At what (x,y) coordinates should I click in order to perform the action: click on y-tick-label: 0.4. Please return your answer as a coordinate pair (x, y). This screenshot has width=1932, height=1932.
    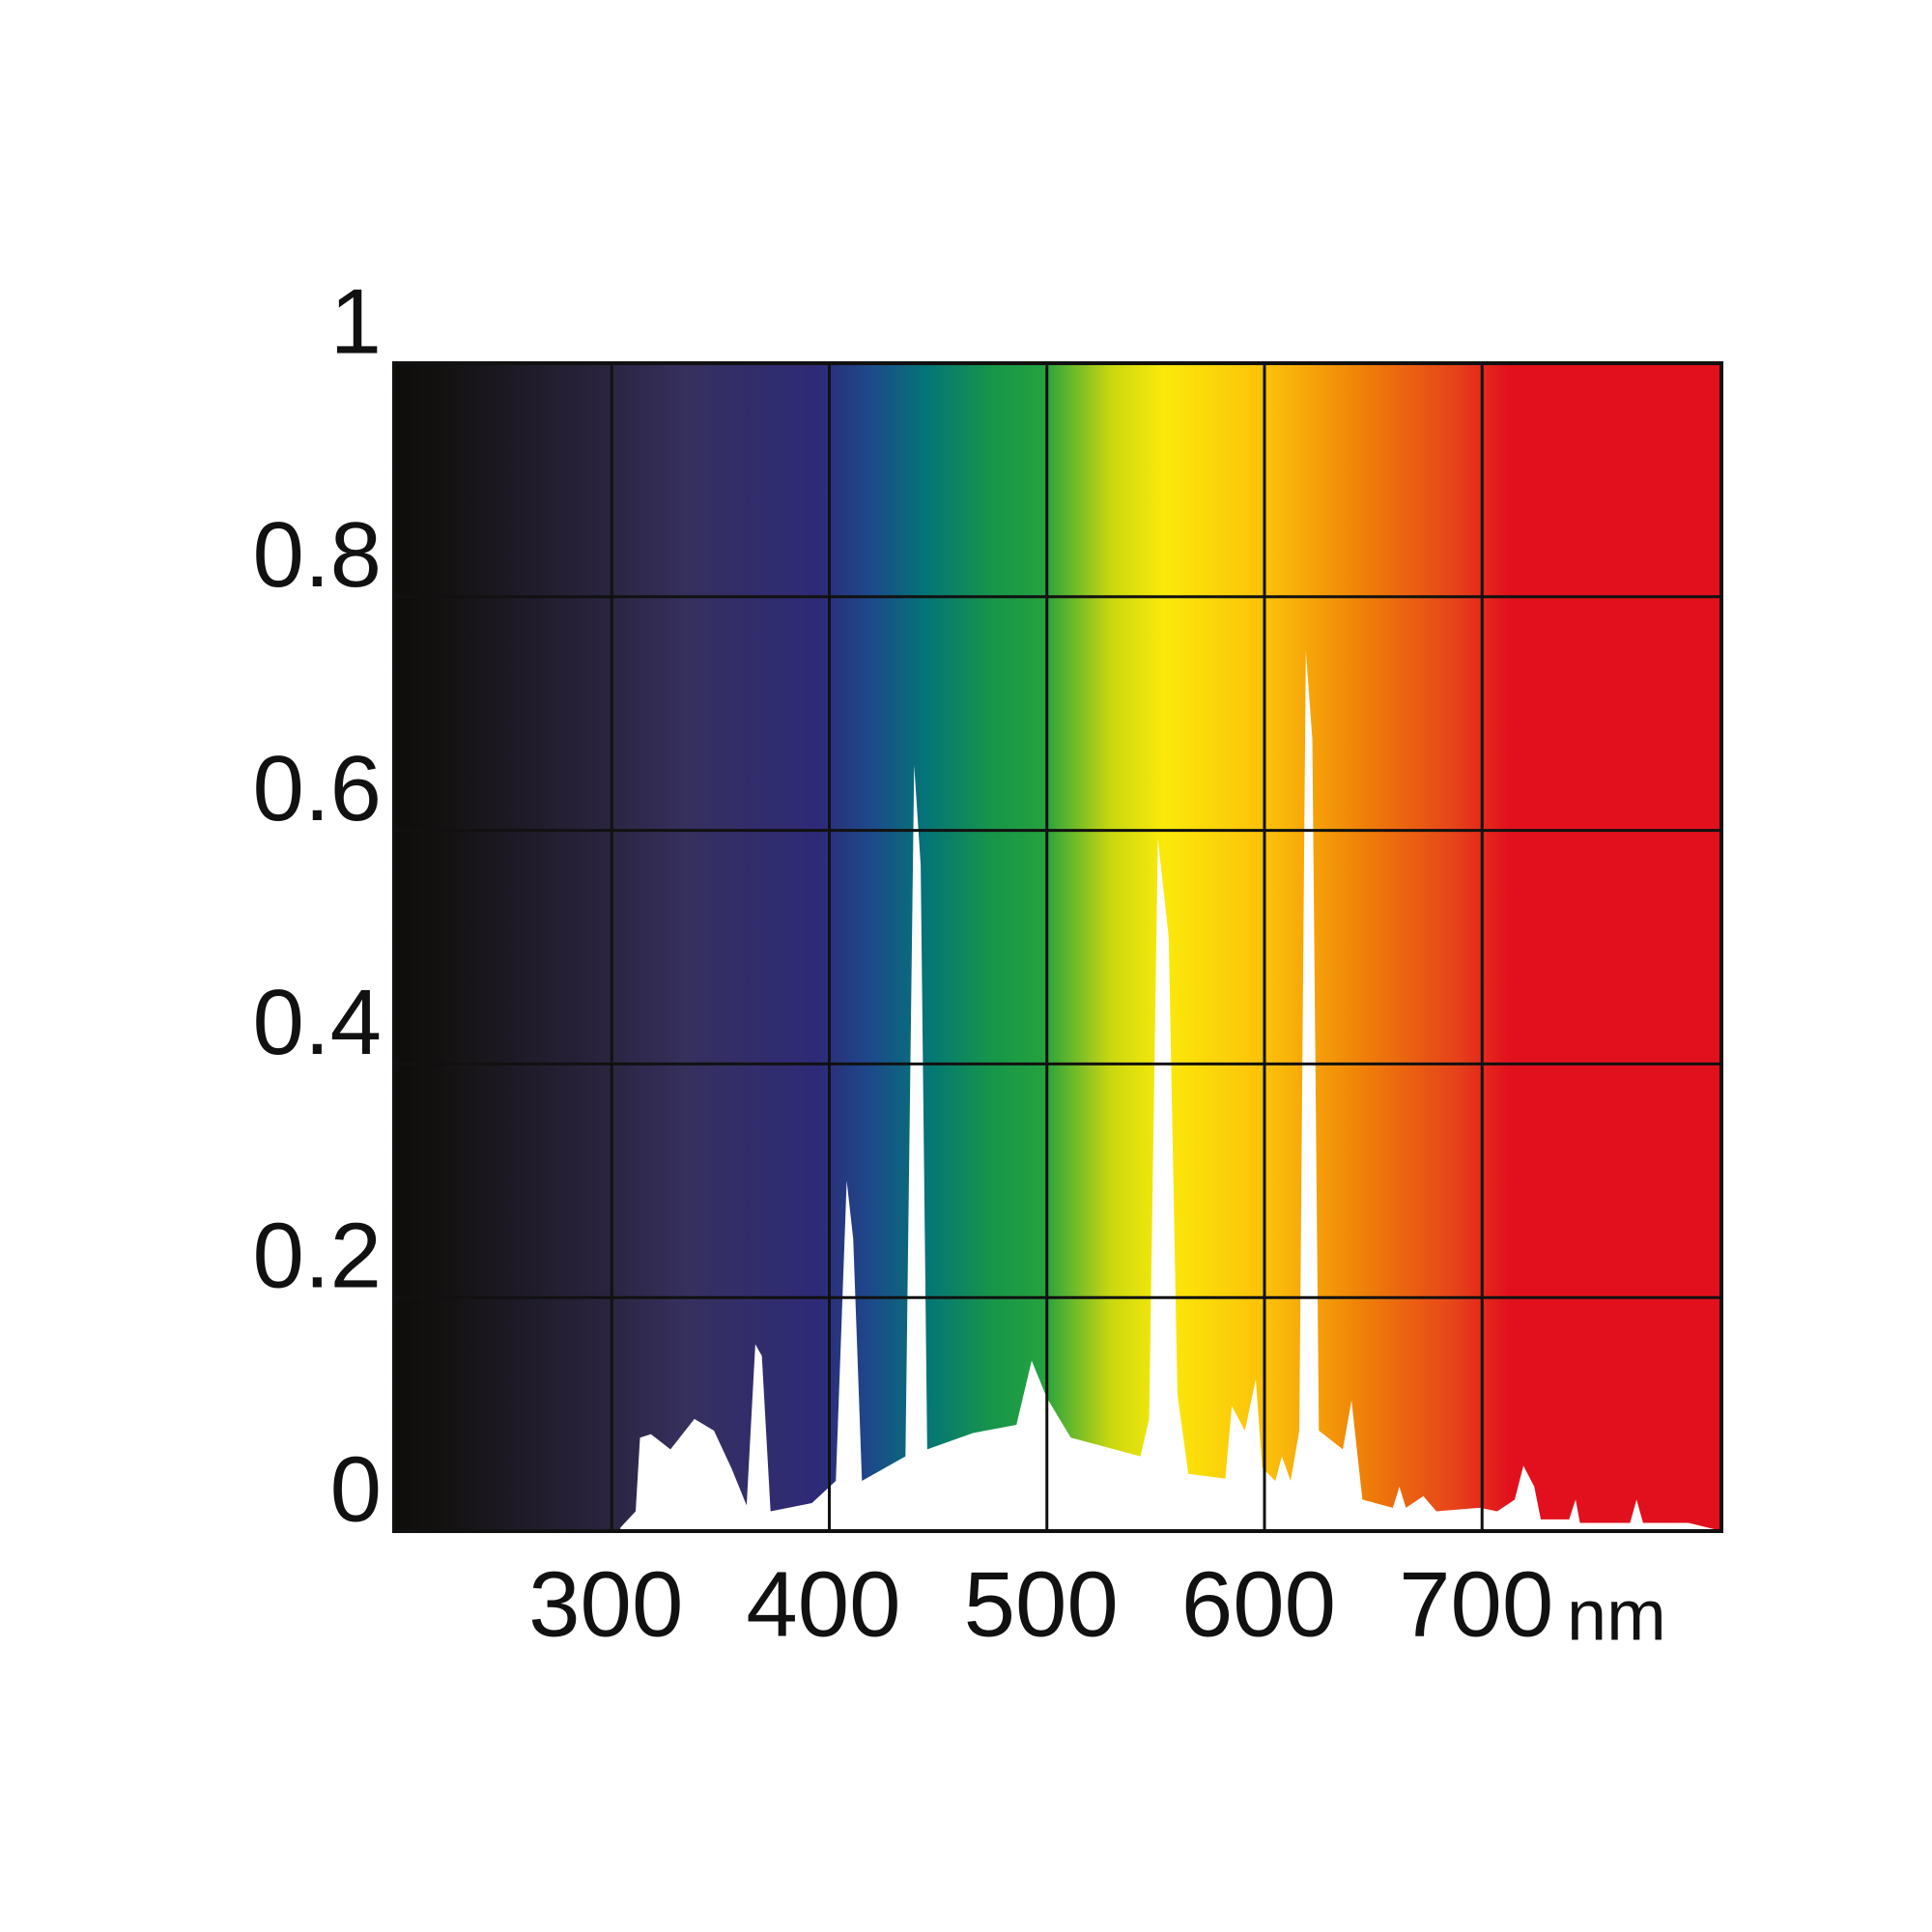
    Looking at the image, I should click on (317, 1022).